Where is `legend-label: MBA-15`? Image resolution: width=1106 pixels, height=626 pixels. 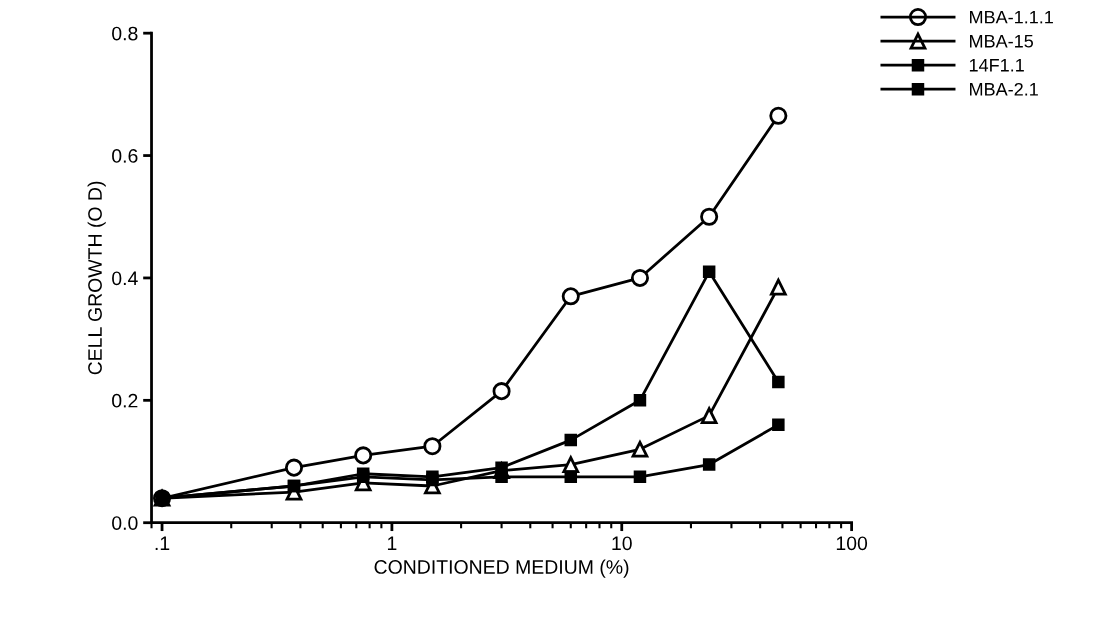
legend-label: MBA-15 is located at coordinates (1001, 41).